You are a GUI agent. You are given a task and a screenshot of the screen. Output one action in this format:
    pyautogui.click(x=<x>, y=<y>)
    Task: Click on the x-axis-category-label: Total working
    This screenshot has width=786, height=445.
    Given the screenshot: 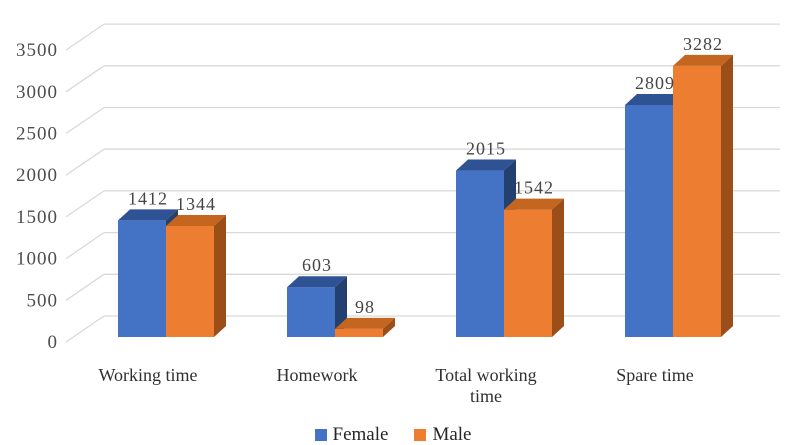 What is the action you would take?
    pyautogui.click(x=485, y=375)
    